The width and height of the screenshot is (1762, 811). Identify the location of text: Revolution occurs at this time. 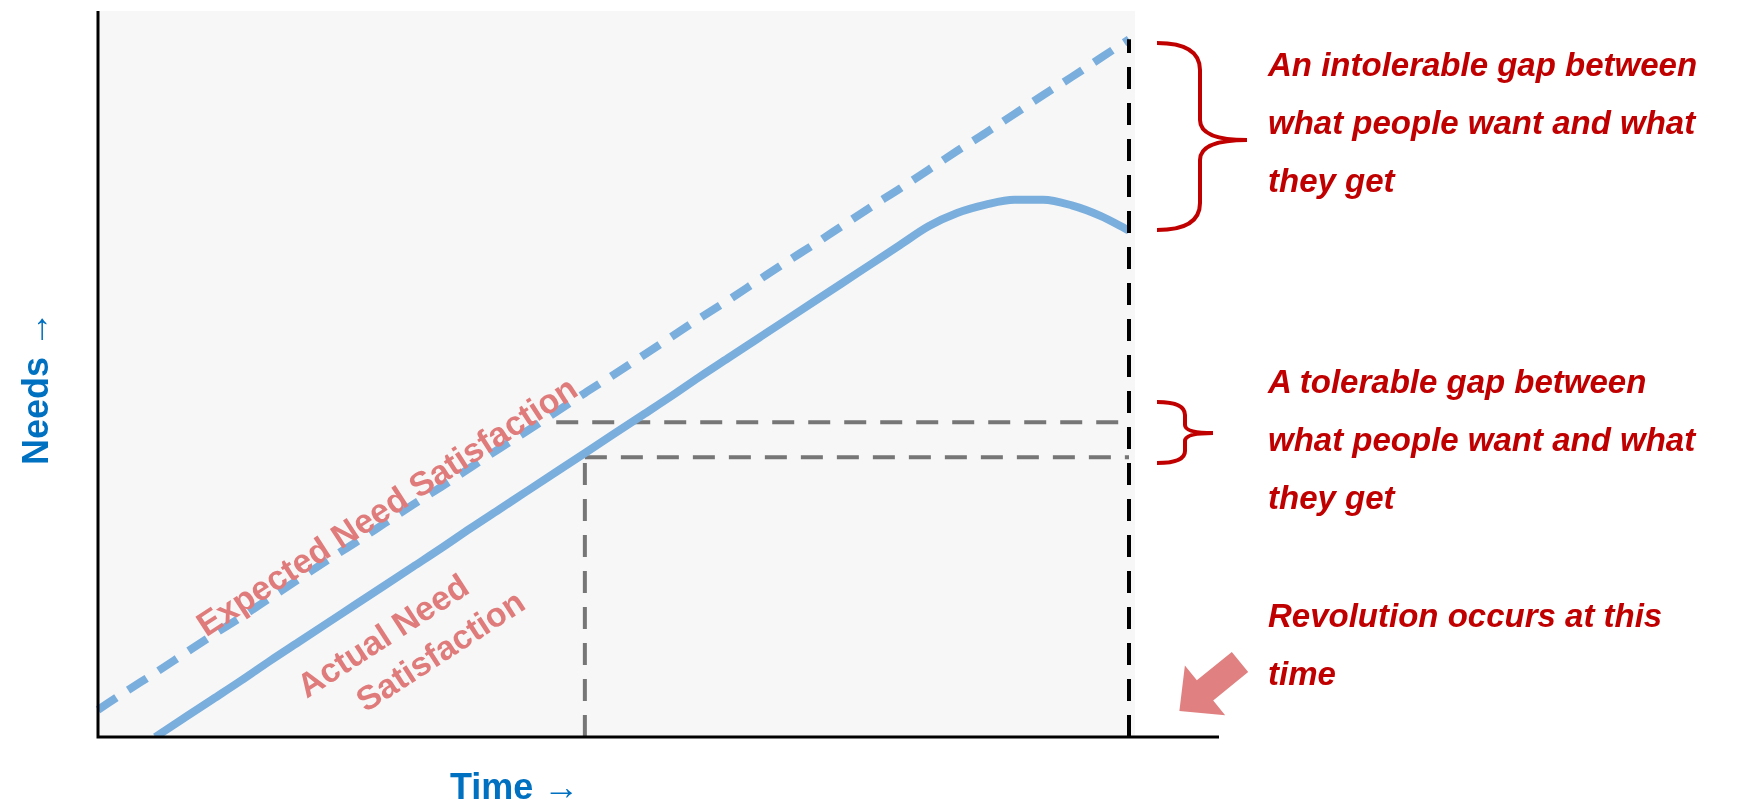
(1466, 645).